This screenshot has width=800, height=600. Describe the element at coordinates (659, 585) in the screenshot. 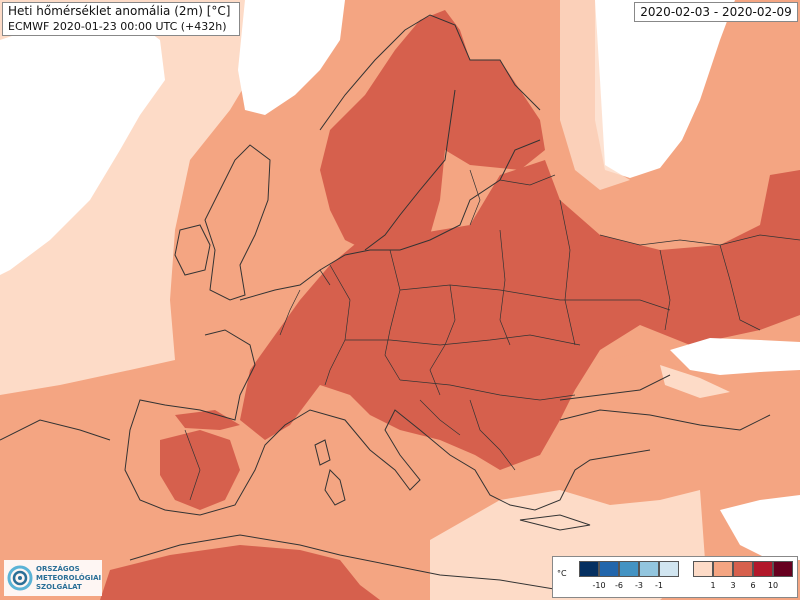

I see `legend-tick-cold-3: -1` at that location.